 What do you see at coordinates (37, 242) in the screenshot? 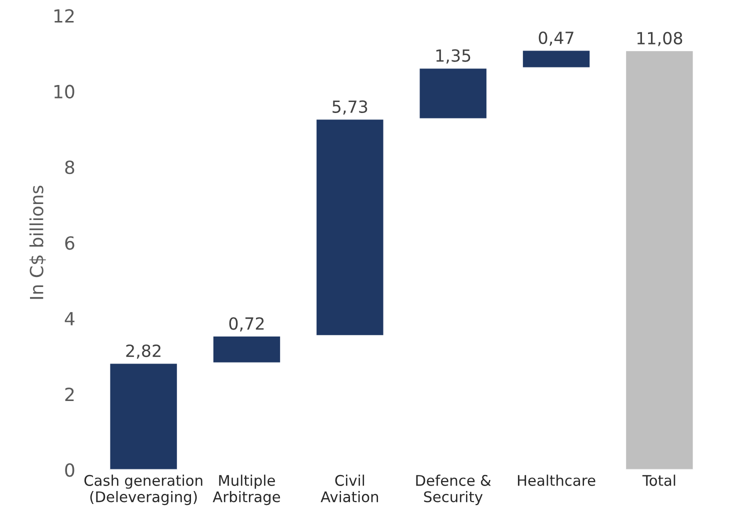
I see `y-axis-title: In C$ billions` at bounding box center [37, 242].